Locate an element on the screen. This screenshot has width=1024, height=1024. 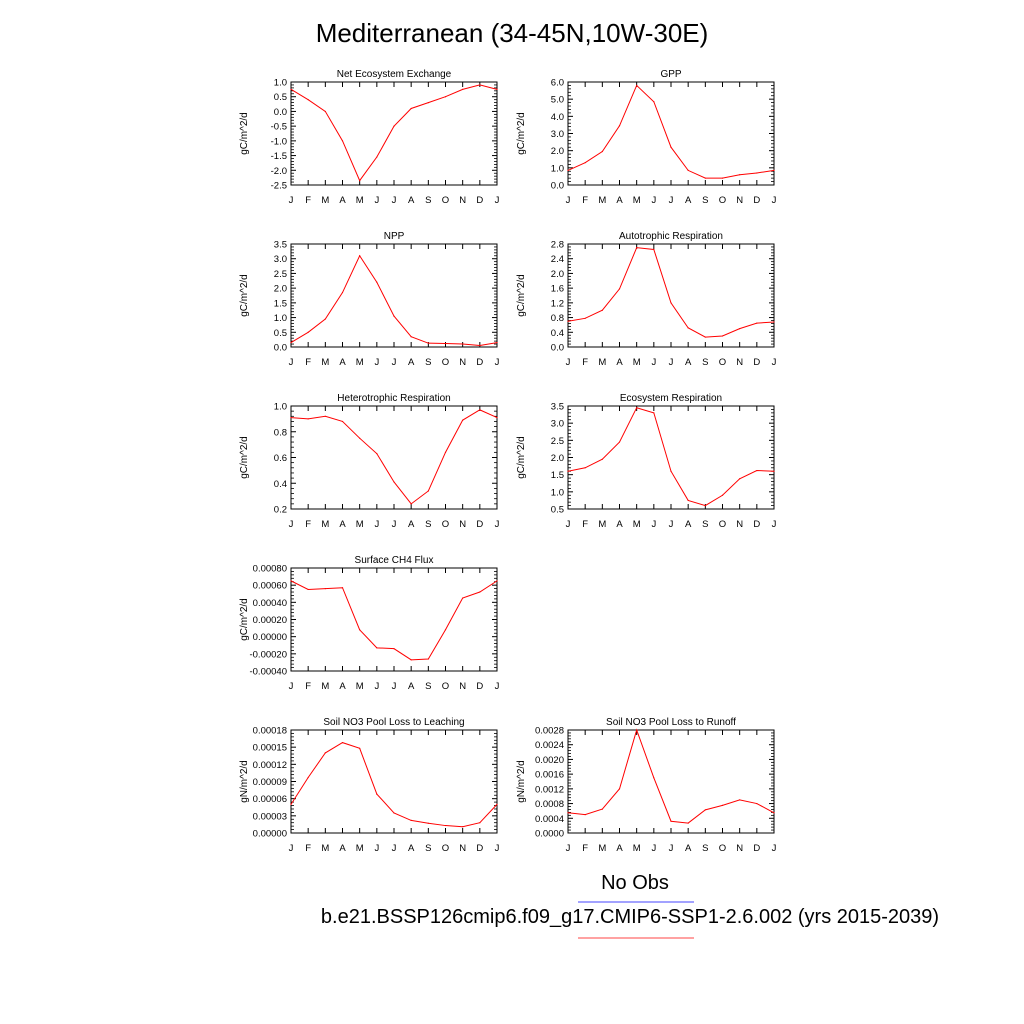
x-tick-label: D is located at coordinates (479, 362).